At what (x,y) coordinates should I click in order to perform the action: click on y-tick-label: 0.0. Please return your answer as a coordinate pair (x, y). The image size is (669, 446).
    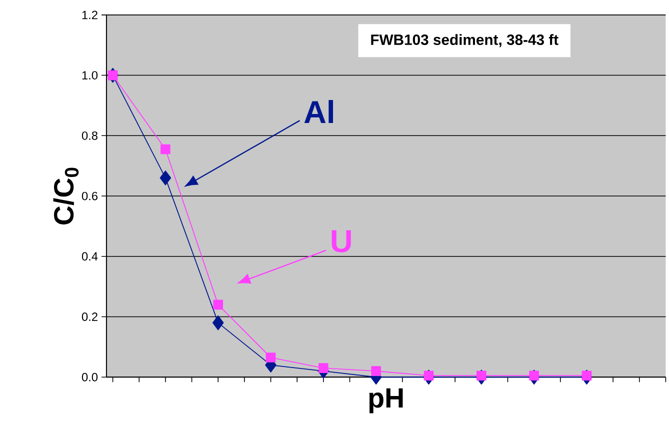
    Looking at the image, I should click on (90, 377).